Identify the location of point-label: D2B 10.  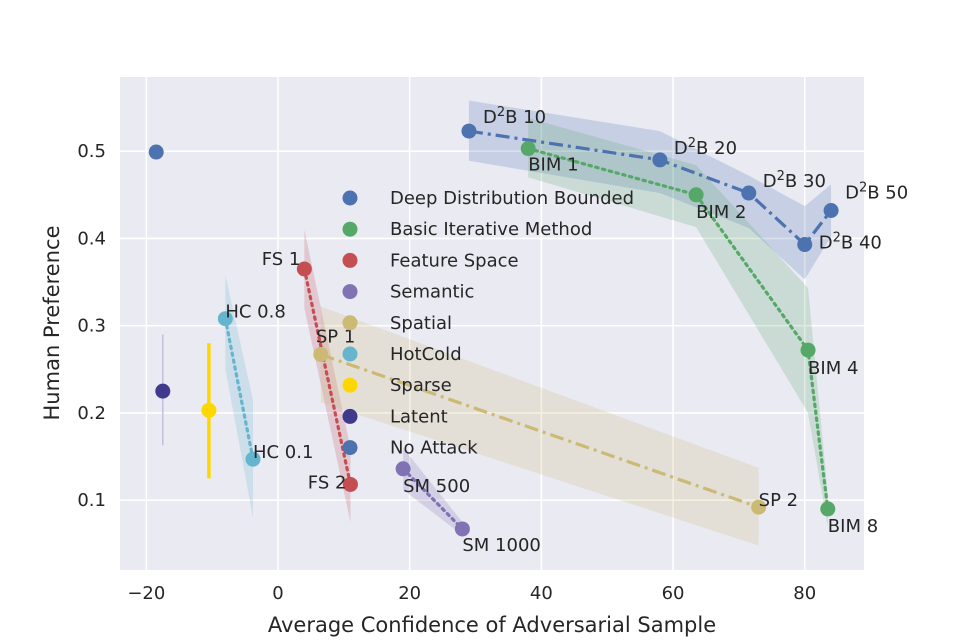
(514, 116).